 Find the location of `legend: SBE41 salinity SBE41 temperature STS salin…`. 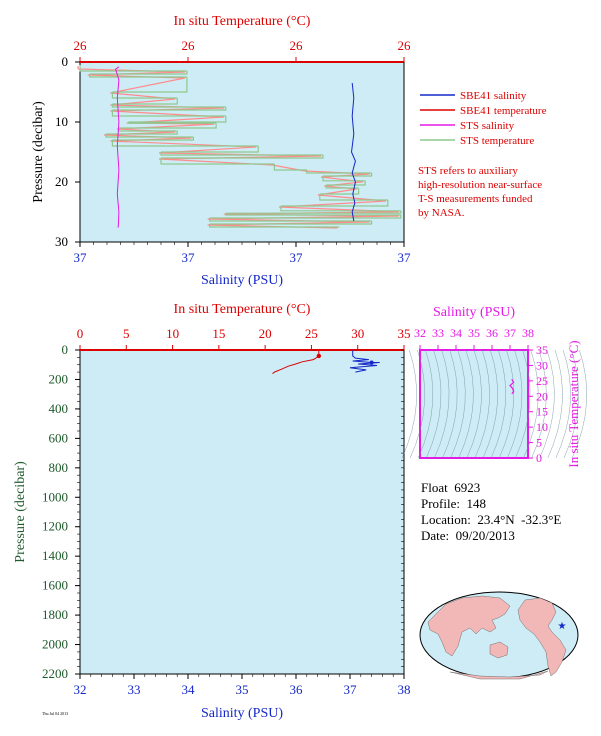

legend: SBE41 salinity SBE41 temperature STS salin… is located at coordinates (482, 154).